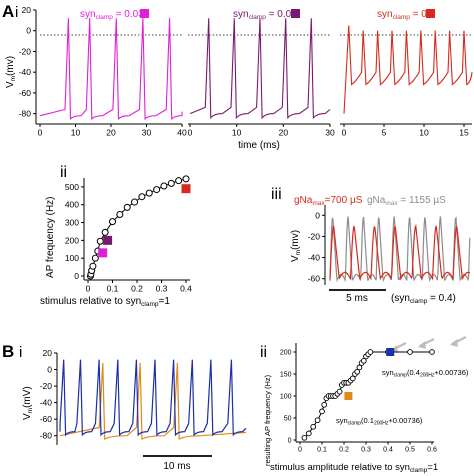 The width and height of the screenshot is (474, 476). What do you see at coordinates (464, 133) in the screenshot?
I see `x-tick-label: 15` at bounding box center [464, 133].